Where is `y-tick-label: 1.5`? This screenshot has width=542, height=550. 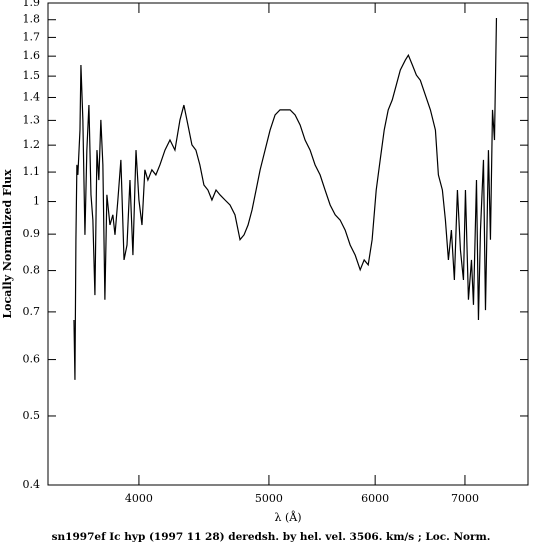 y-tick-label: 1.5 is located at coordinates (32, 75).